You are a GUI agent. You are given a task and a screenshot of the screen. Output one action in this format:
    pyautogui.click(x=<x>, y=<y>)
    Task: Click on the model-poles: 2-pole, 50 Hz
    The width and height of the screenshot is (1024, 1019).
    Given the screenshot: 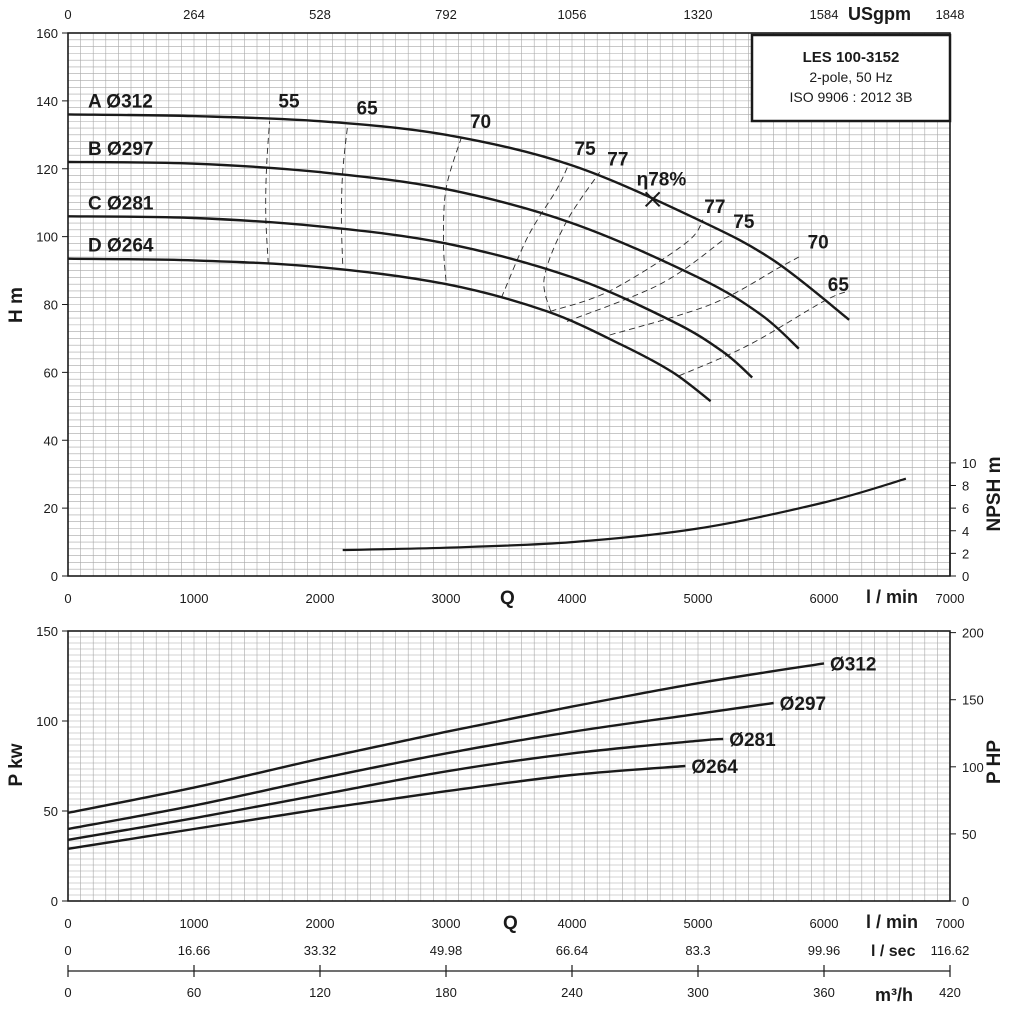 What is the action you would take?
    pyautogui.click(x=850, y=77)
    